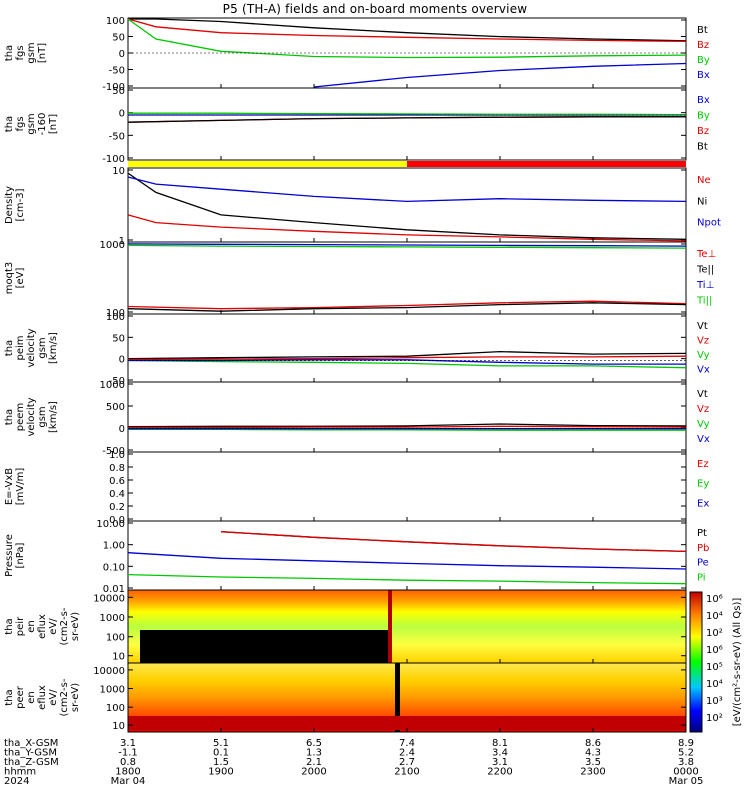 Image resolution: width=750 pixels, height=800 pixels. I want to click on legend-peem-velocity: Vy, so click(703, 424).